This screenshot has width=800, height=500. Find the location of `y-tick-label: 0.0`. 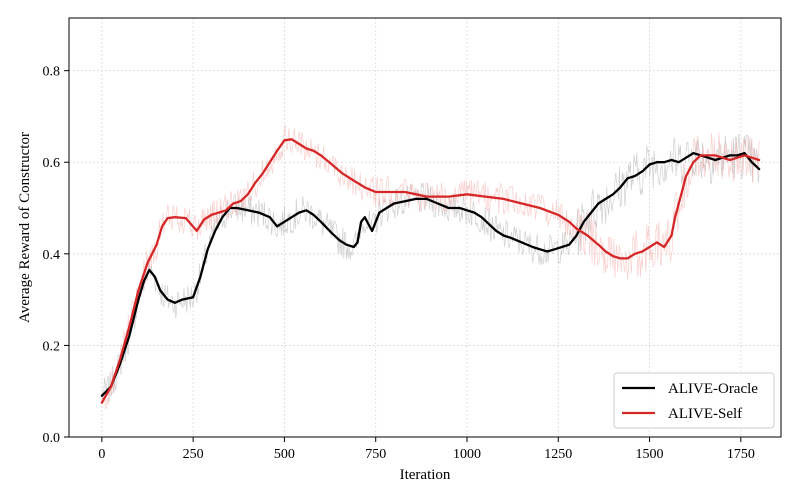

y-tick-label: 0.0 is located at coordinates (52, 438).